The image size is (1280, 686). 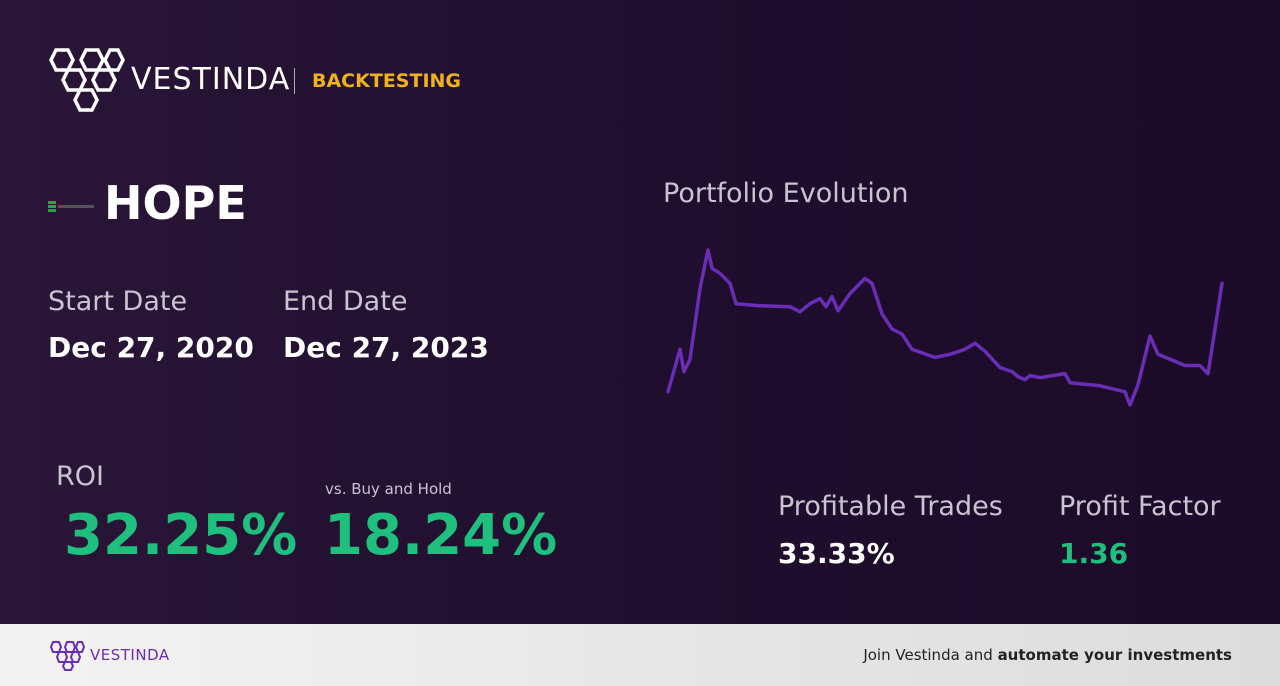 What do you see at coordinates (890, 506) in the screenshot?
I see `profitable-label: Profitable Trades` at bounding box center [890, 506].